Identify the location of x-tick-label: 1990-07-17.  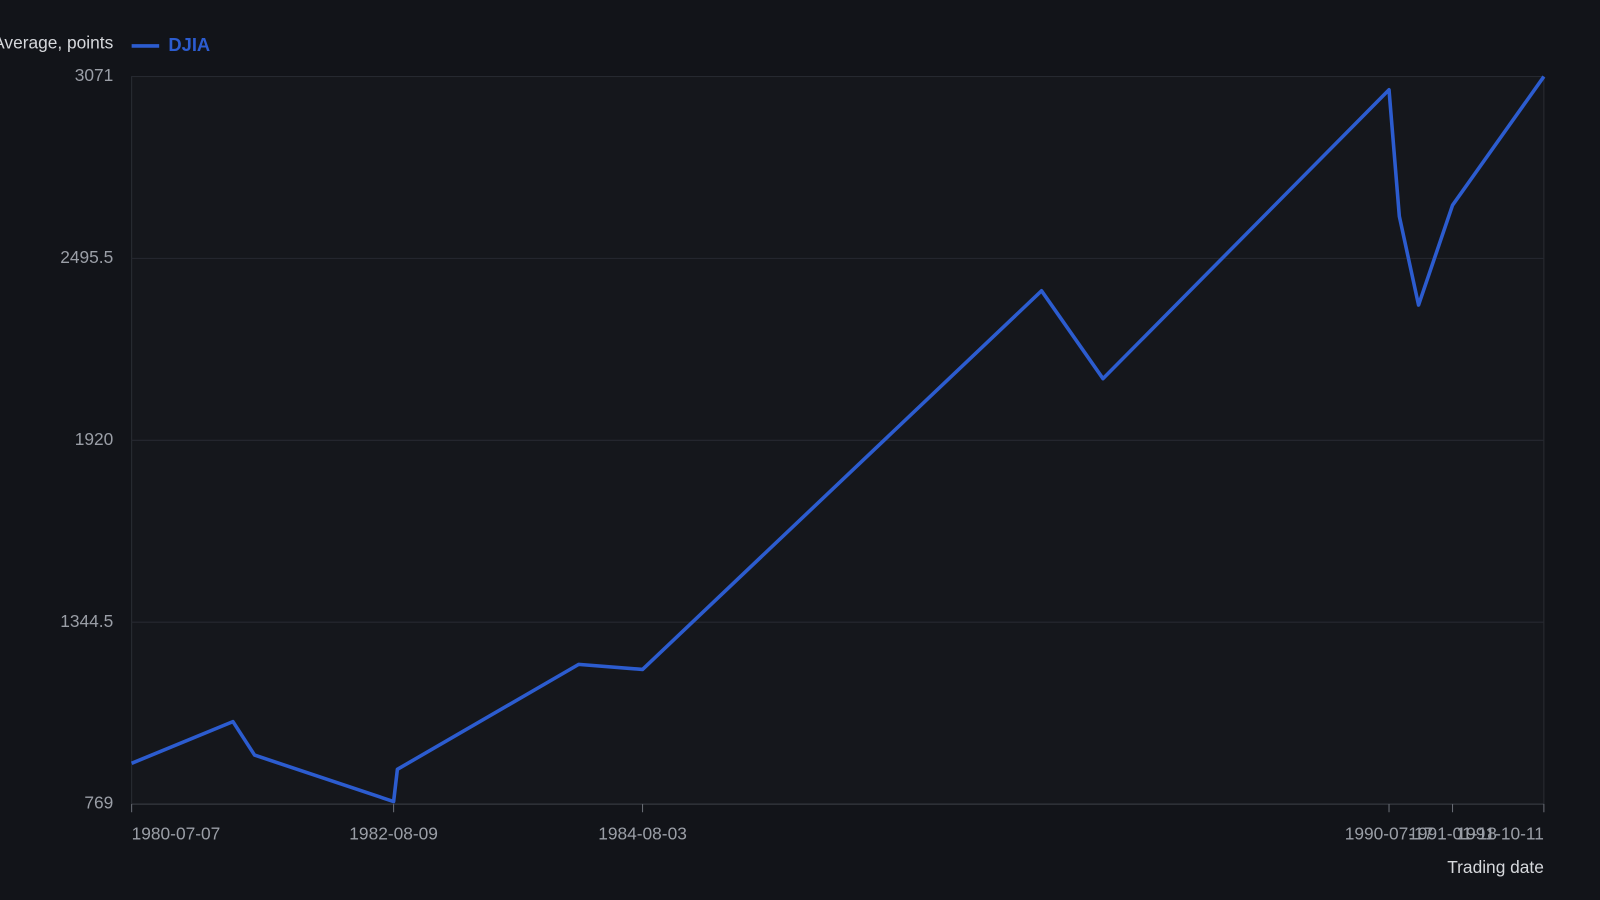
(1389, 833).